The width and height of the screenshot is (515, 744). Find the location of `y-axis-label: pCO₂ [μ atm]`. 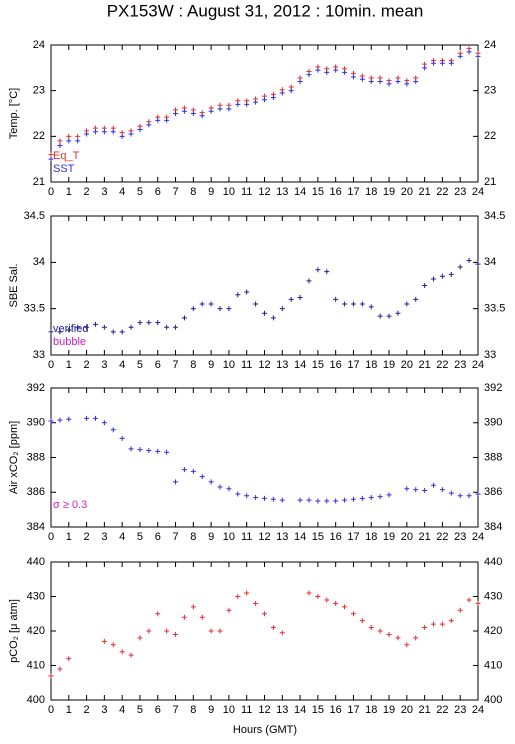

y-axis-label: pCO₂ [μ atm] is located at coordinates (14, 631).